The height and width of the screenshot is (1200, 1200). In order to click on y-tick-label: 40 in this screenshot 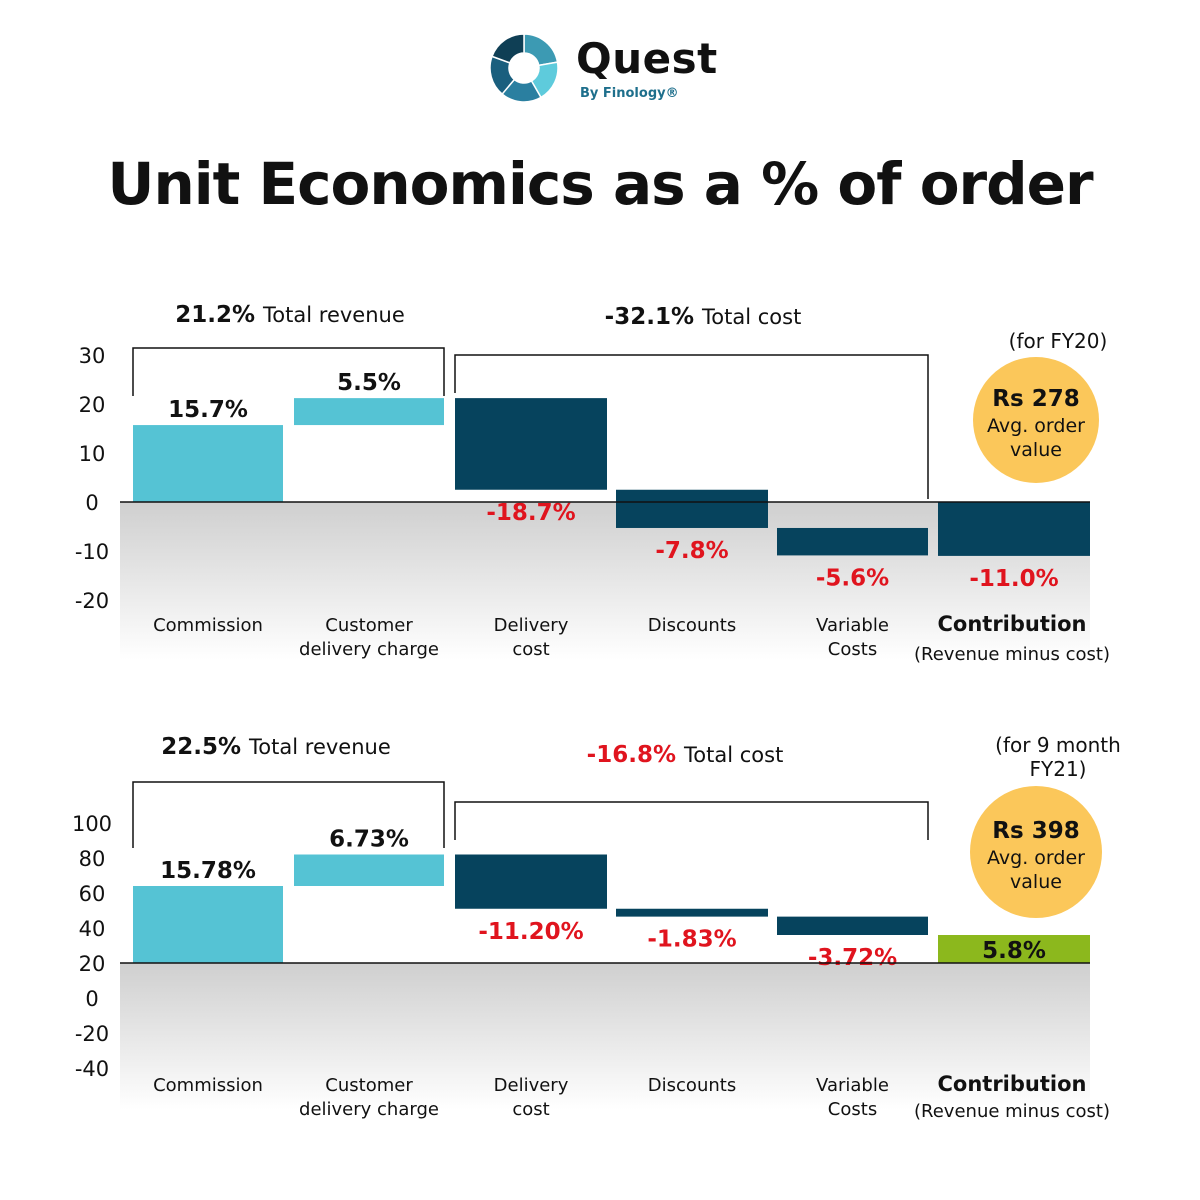, I will do `click(92, 929)`.